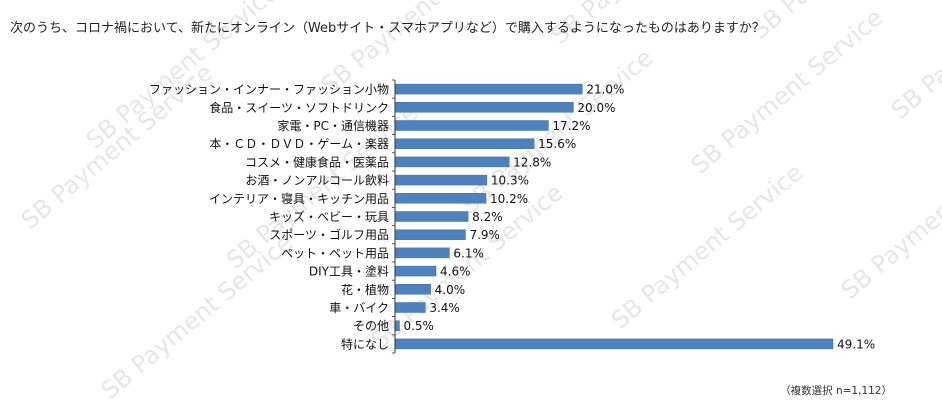 This screenshot has height=412, width=942. What do you see at coordinates (359, 308) in the screenshot?
I see `category-label: 車・バイク` at bounding box center [359, 308].